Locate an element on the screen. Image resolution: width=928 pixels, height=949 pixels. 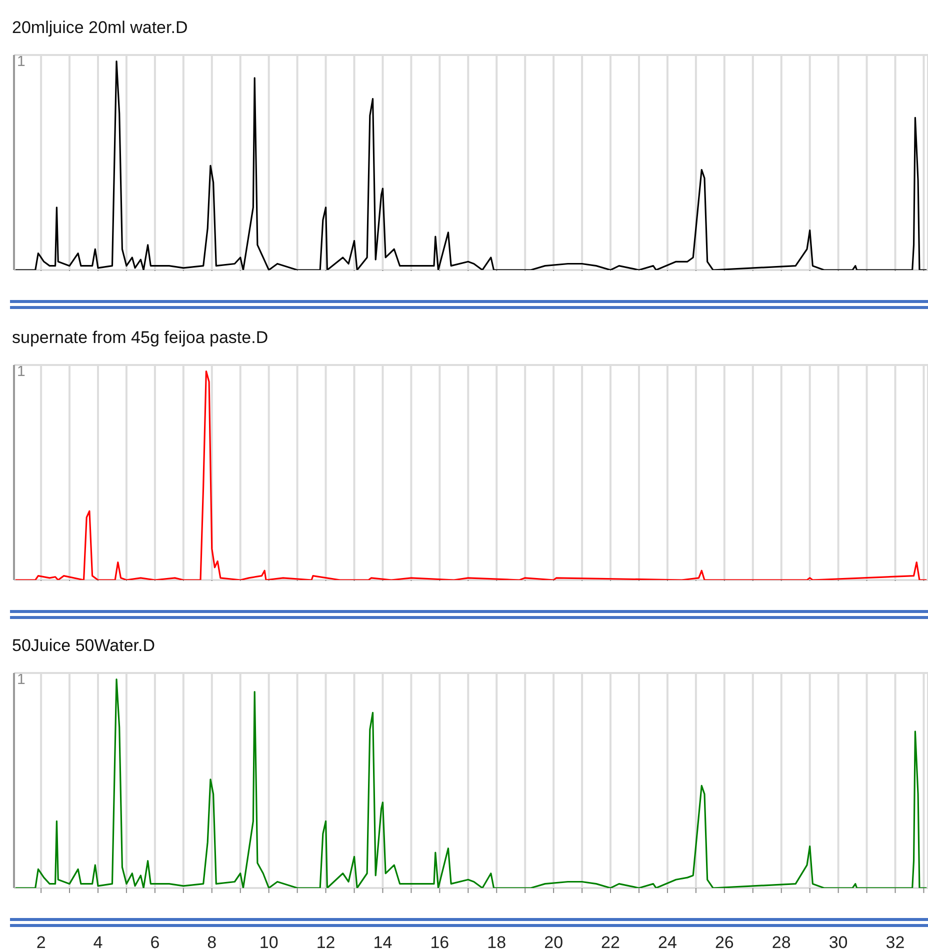
x-tick-label: 2 is located at coordinates (41, 941).